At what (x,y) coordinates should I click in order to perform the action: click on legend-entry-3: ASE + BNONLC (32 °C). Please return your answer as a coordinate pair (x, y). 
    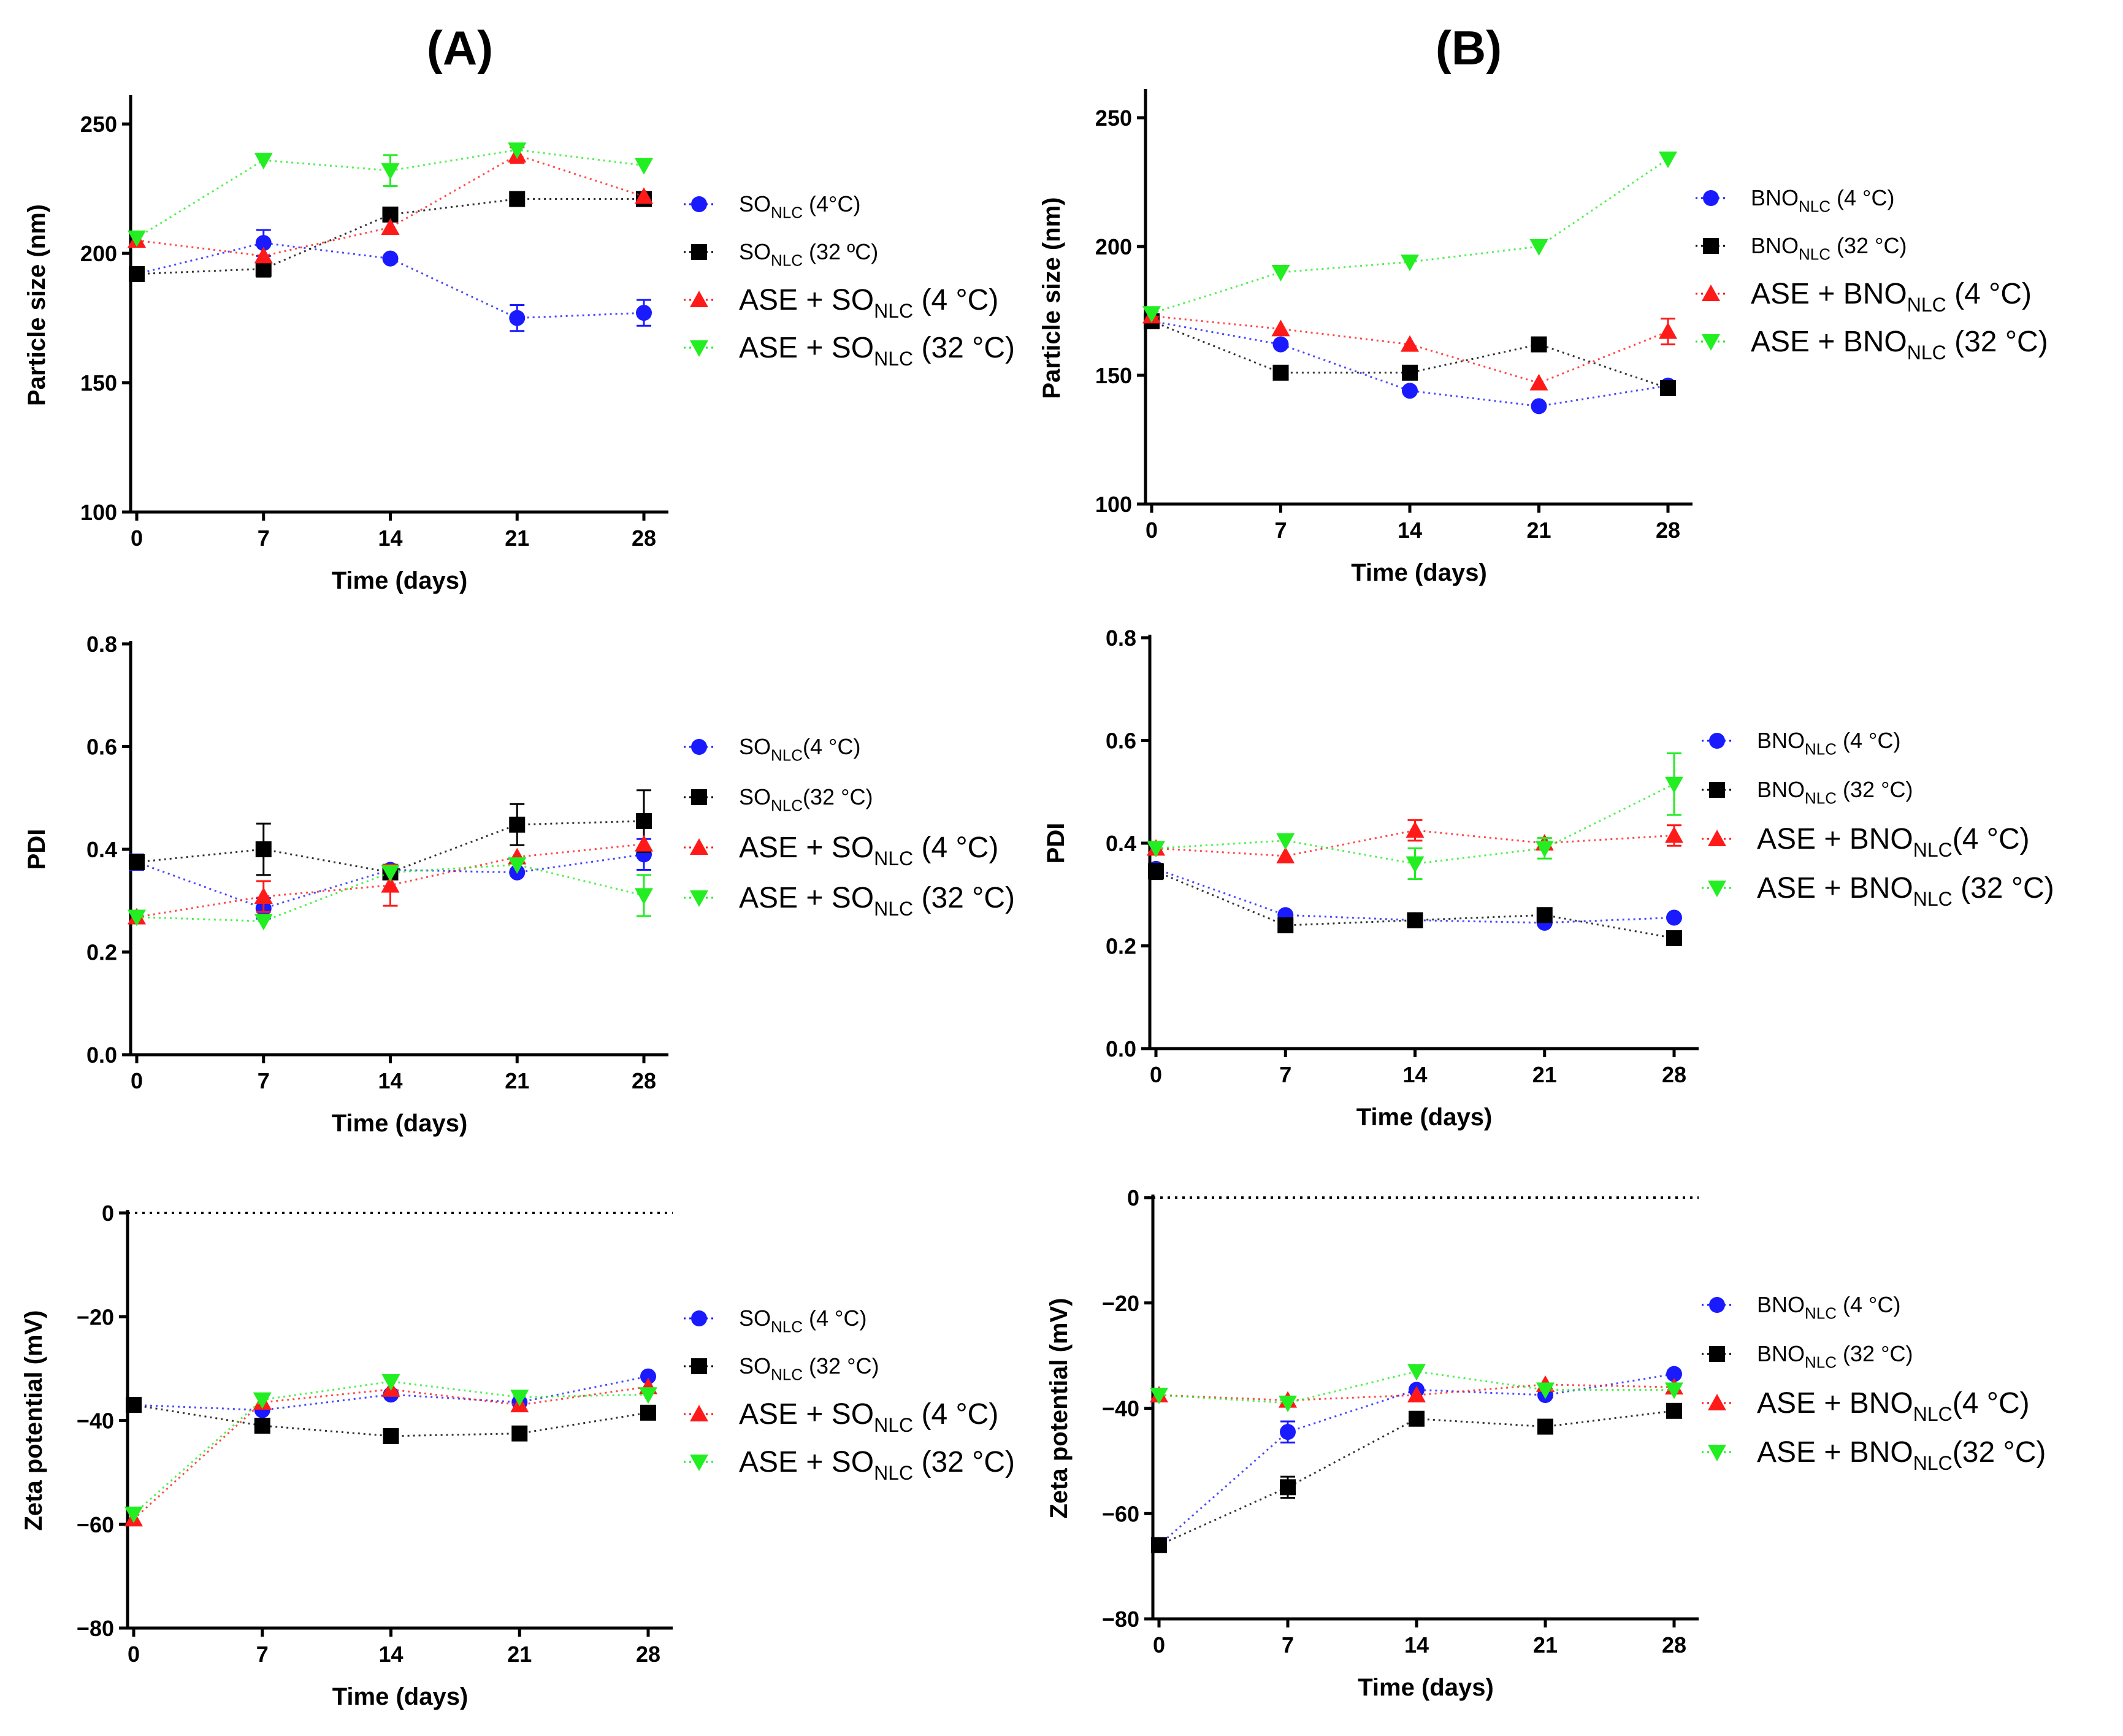
    Looking at the image, I should click on (1878, 891).